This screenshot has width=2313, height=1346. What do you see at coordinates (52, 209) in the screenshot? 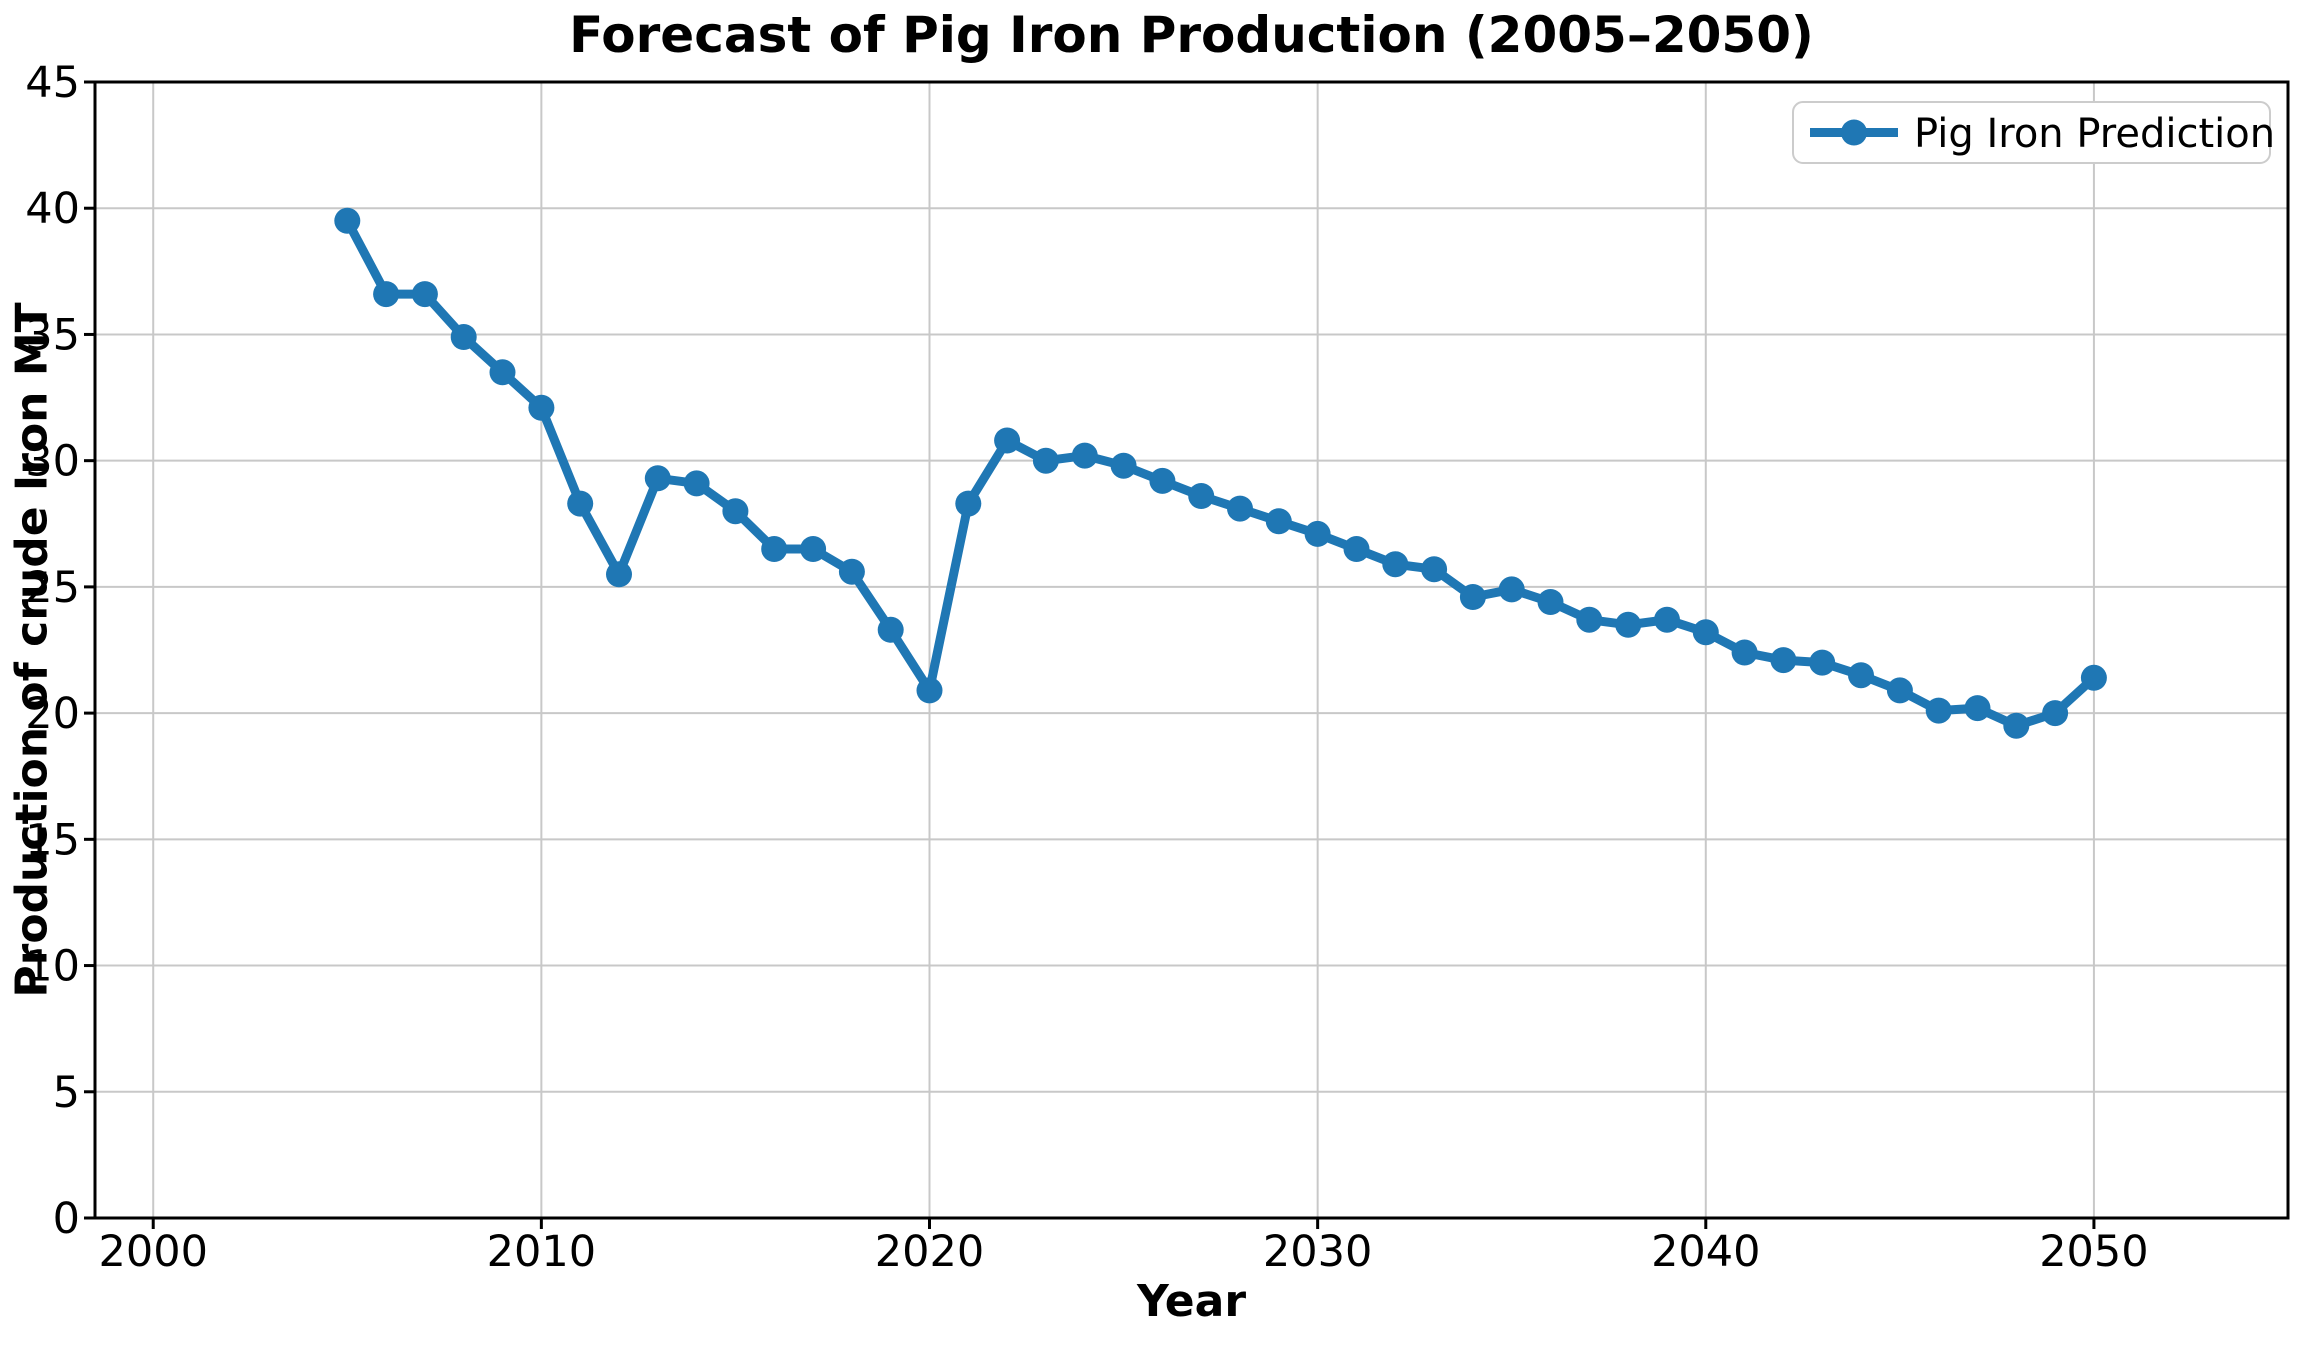
I see `y-tick-label: 40` at bounding box center [52, 209].